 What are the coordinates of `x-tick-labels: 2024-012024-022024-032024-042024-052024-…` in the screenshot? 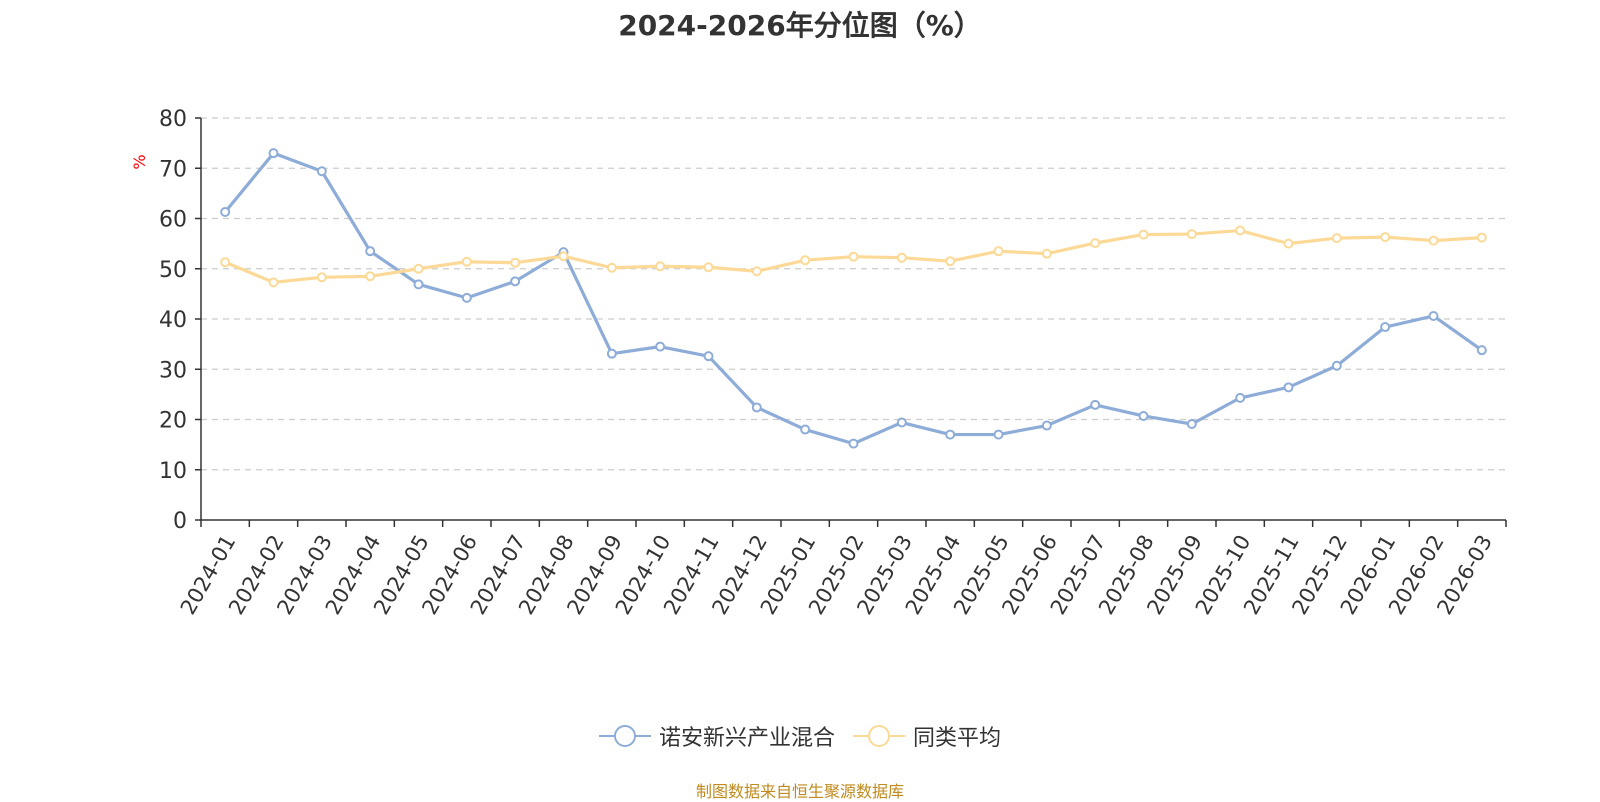 It's located at (836, 575).